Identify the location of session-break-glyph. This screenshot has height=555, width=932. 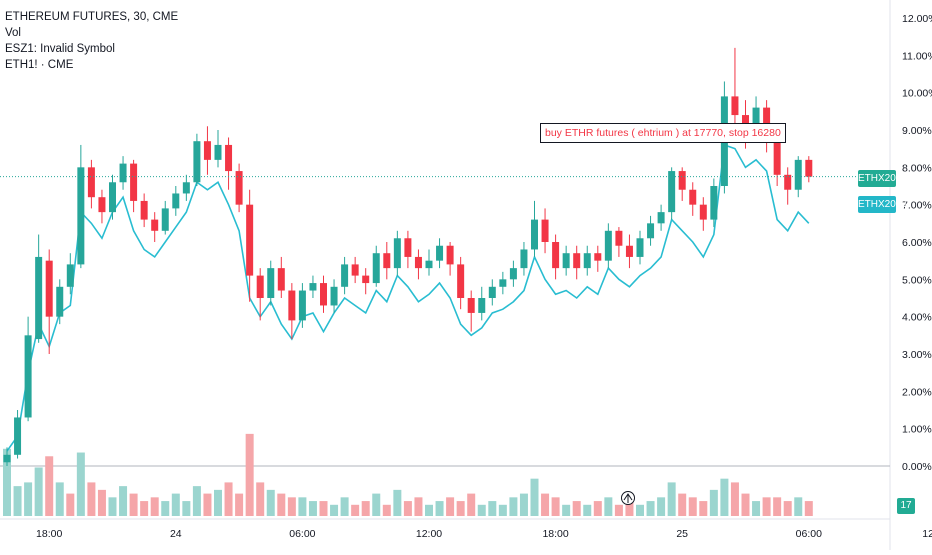
(628, 498).